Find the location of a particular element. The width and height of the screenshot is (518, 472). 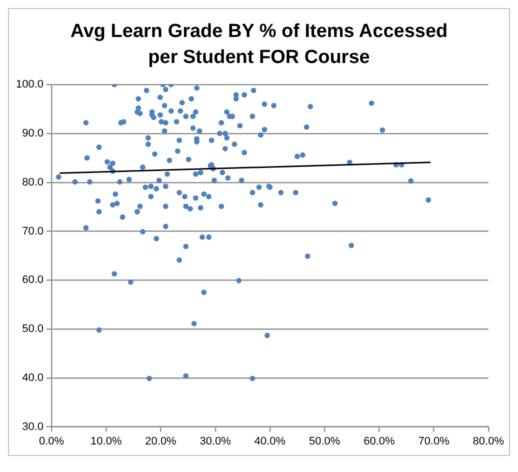

x-tick-label: 80.0% is located at coordinates (488, 441).